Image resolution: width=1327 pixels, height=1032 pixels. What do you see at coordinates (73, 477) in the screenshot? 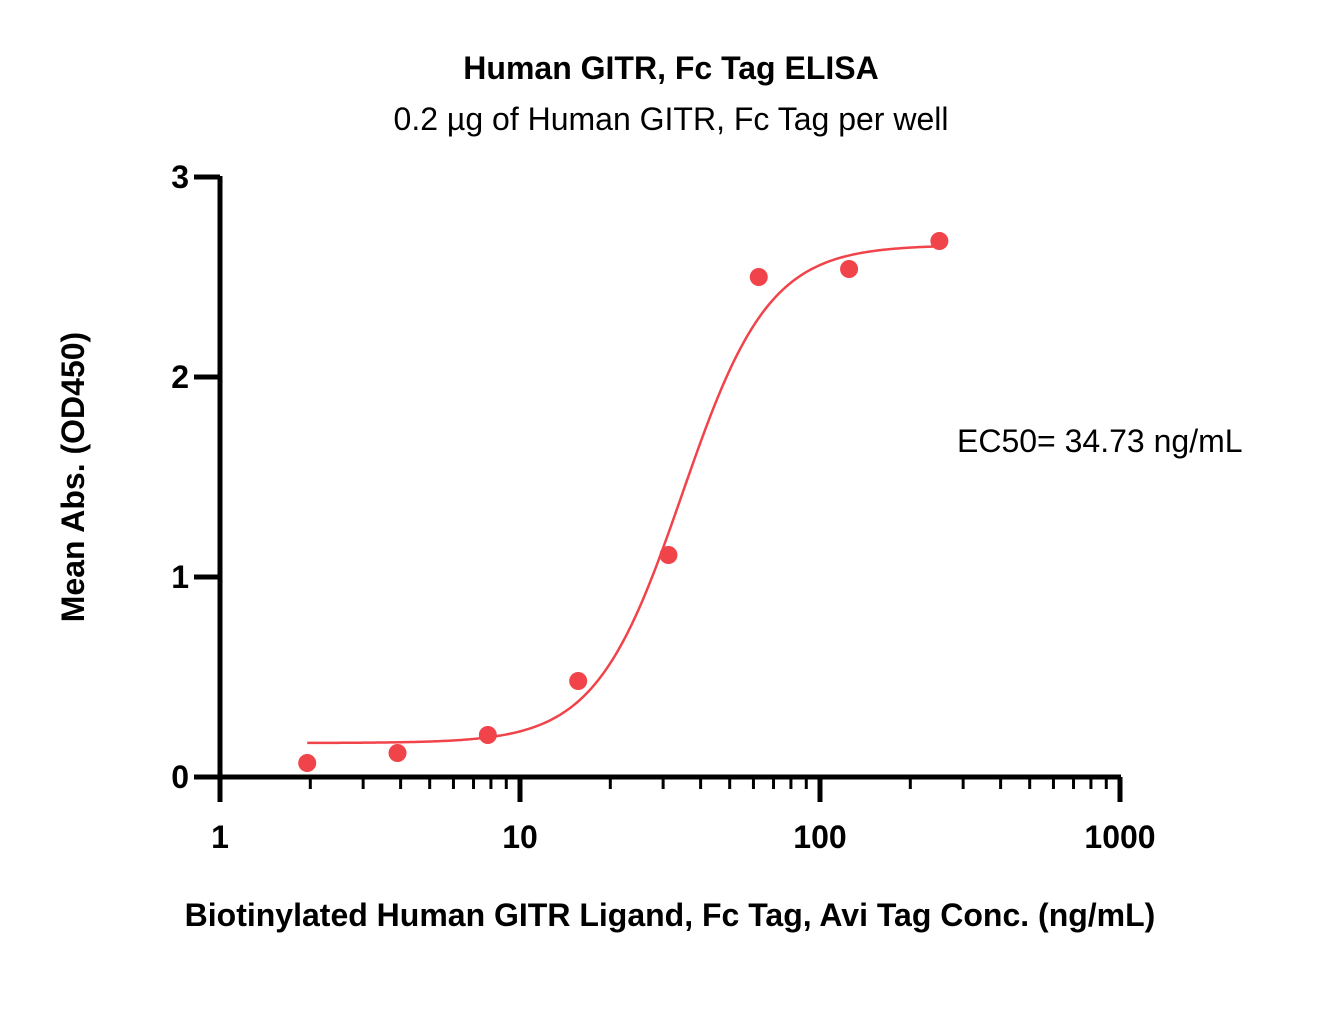
I see `y-axis-label: Mean Abs. (OD450)` at bounding box center [73, 477].